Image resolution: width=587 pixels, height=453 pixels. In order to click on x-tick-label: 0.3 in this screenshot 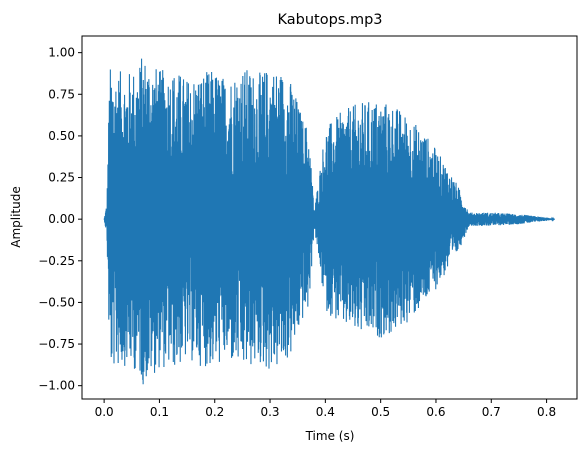, I will do `click(269, 412)`.